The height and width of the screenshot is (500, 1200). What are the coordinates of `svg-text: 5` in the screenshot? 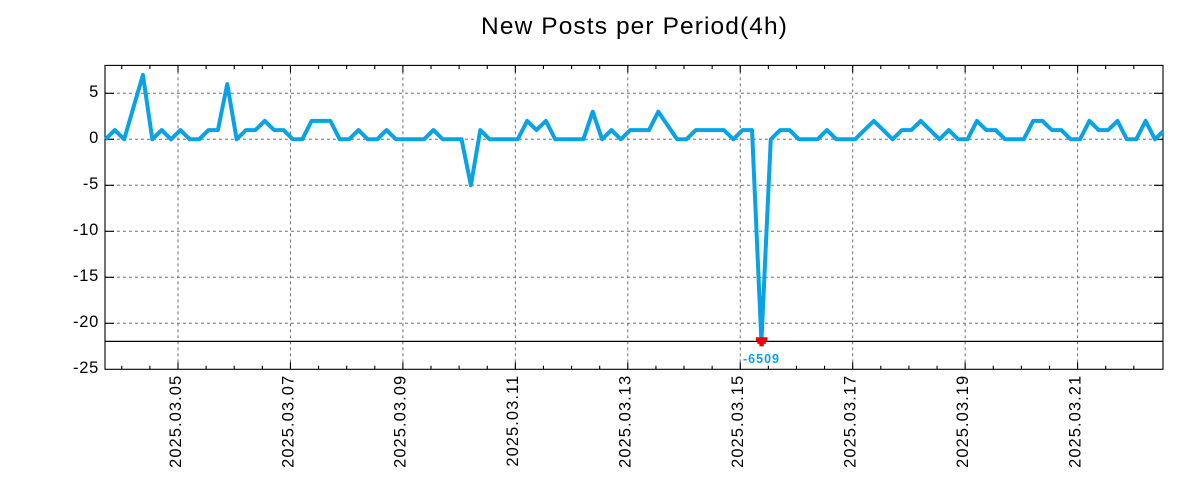 It's located at (94, 92).